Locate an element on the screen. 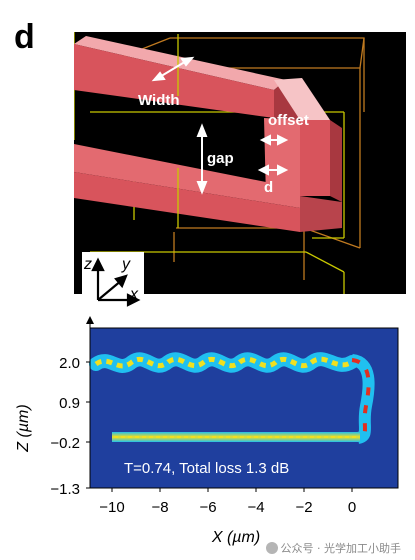 Image resolution: width=415 pixels, height=560 pixels. dimension-arrows is located at coordinates (220, 125).